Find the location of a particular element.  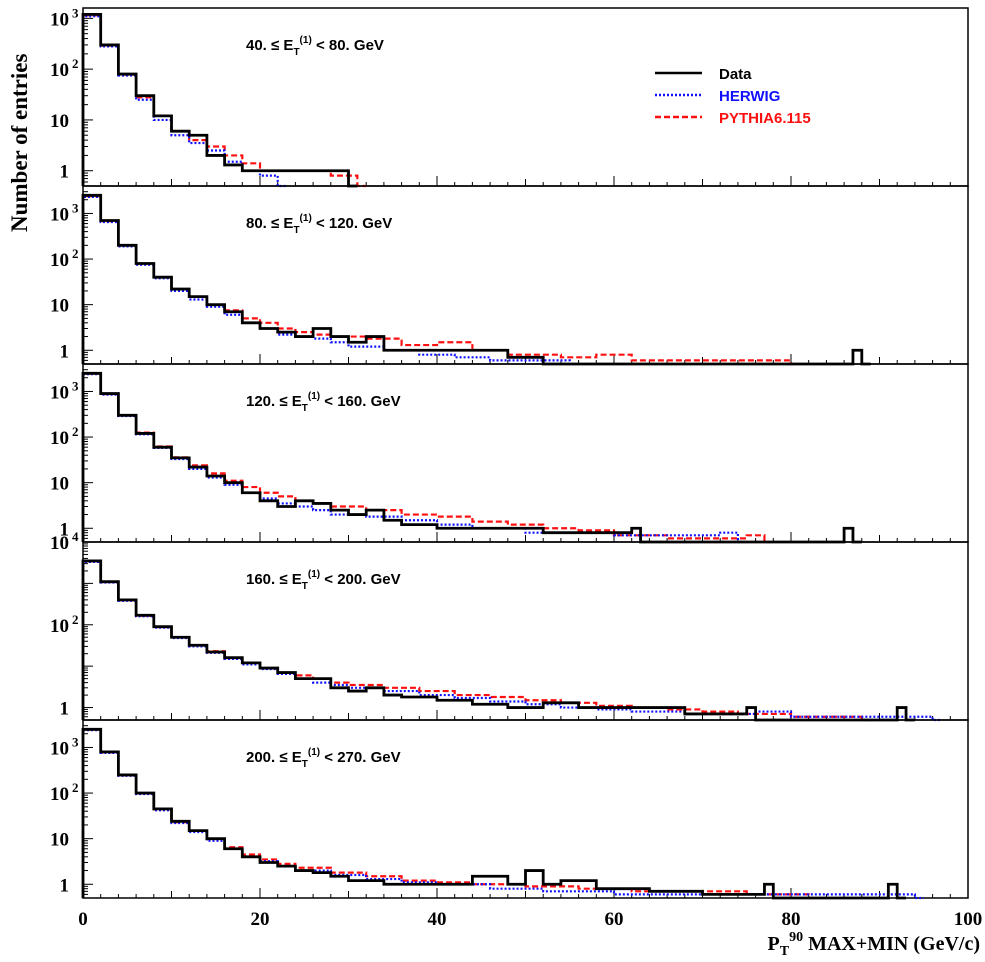

panel-title-part: 160. ≤ E is located at coordinates (274, 579).